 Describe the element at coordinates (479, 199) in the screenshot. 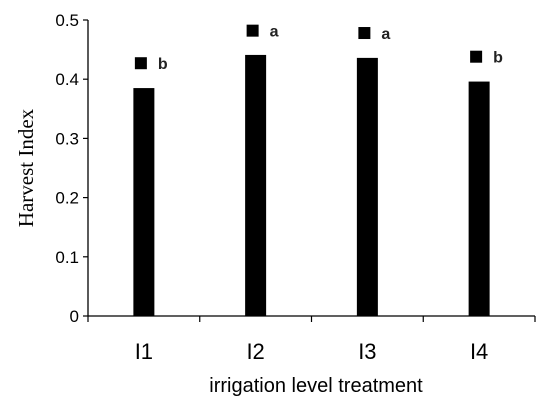

I see `bar-i4` at that location.